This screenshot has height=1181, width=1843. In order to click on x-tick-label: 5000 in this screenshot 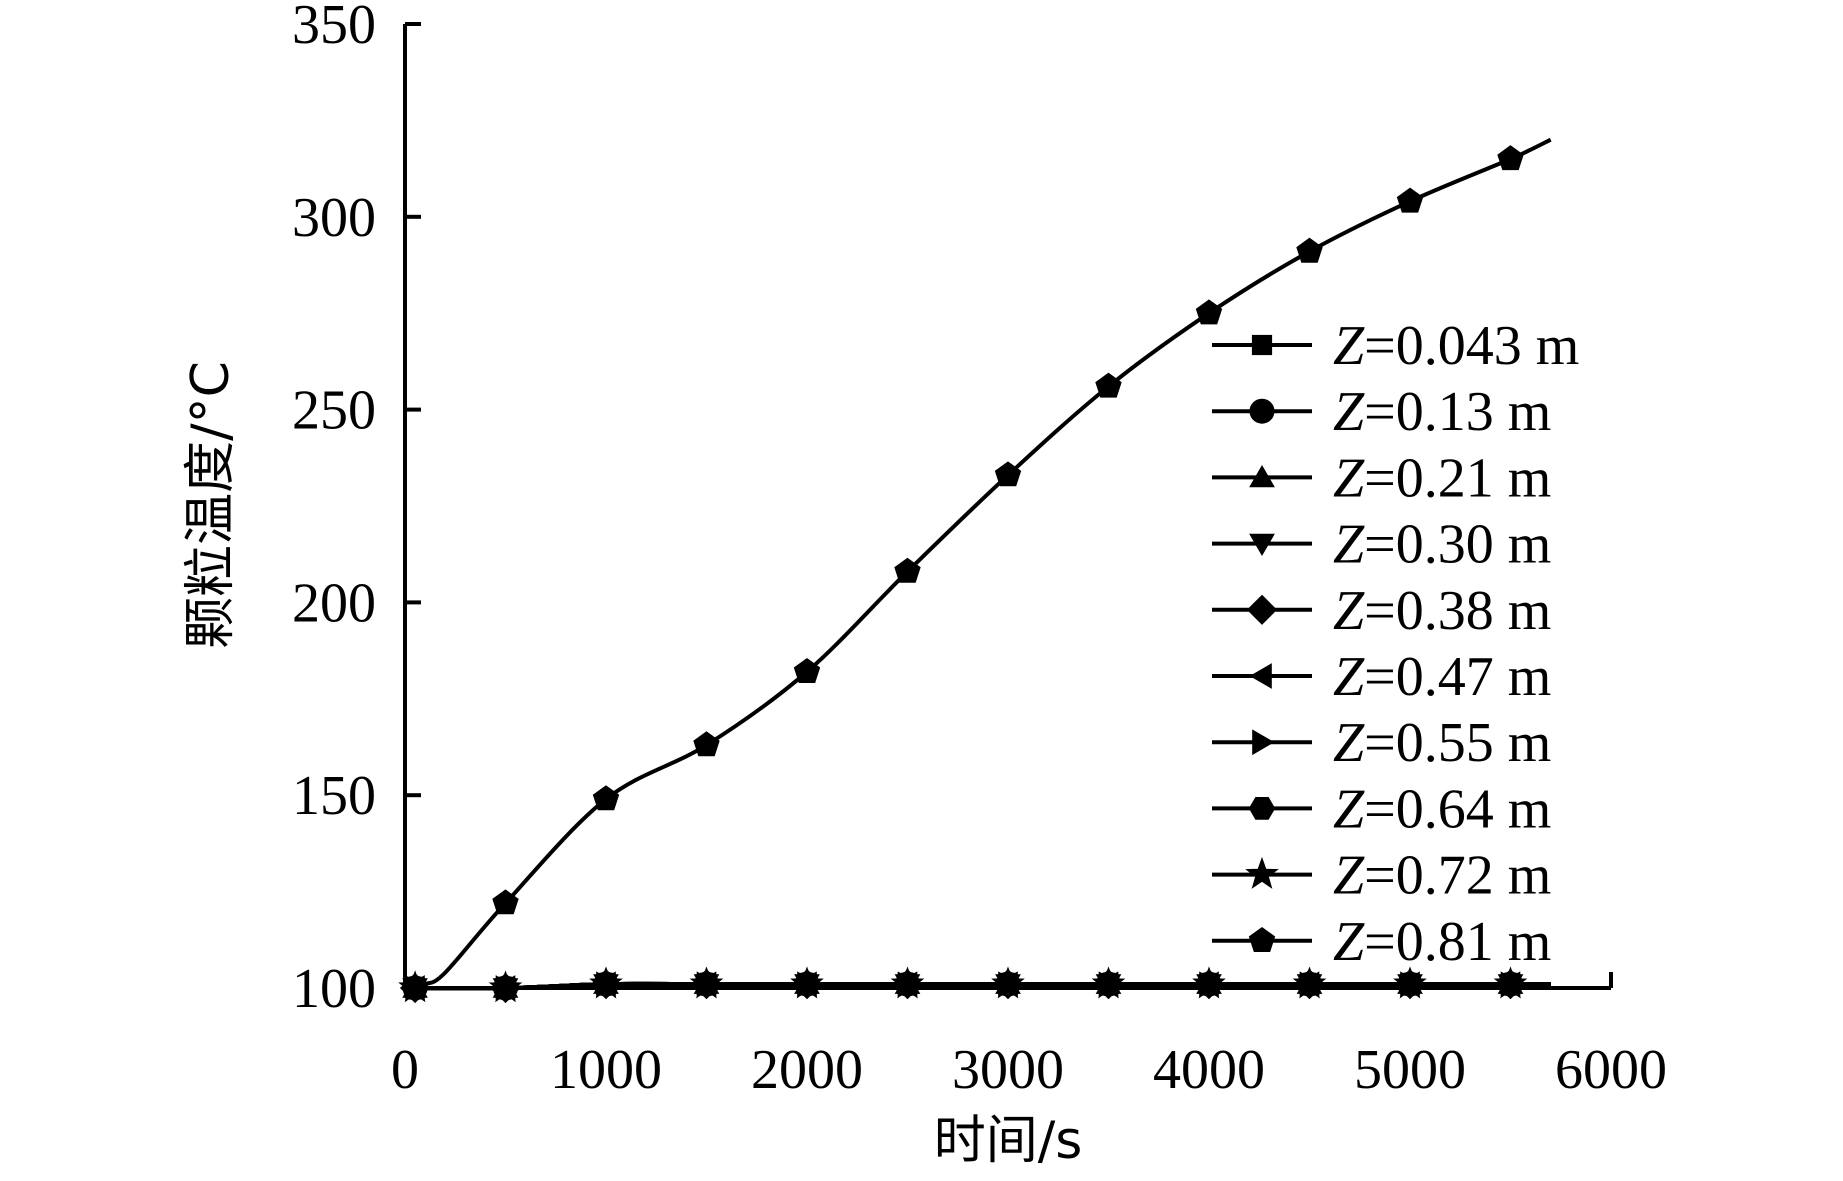, I will do `click(1410, 1070)`.